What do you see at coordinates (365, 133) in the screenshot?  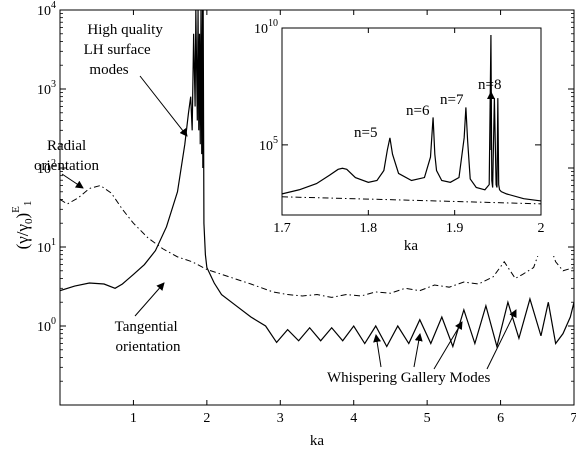 I see `mode-label-n5: n=5` at bounding box center [365, 133].